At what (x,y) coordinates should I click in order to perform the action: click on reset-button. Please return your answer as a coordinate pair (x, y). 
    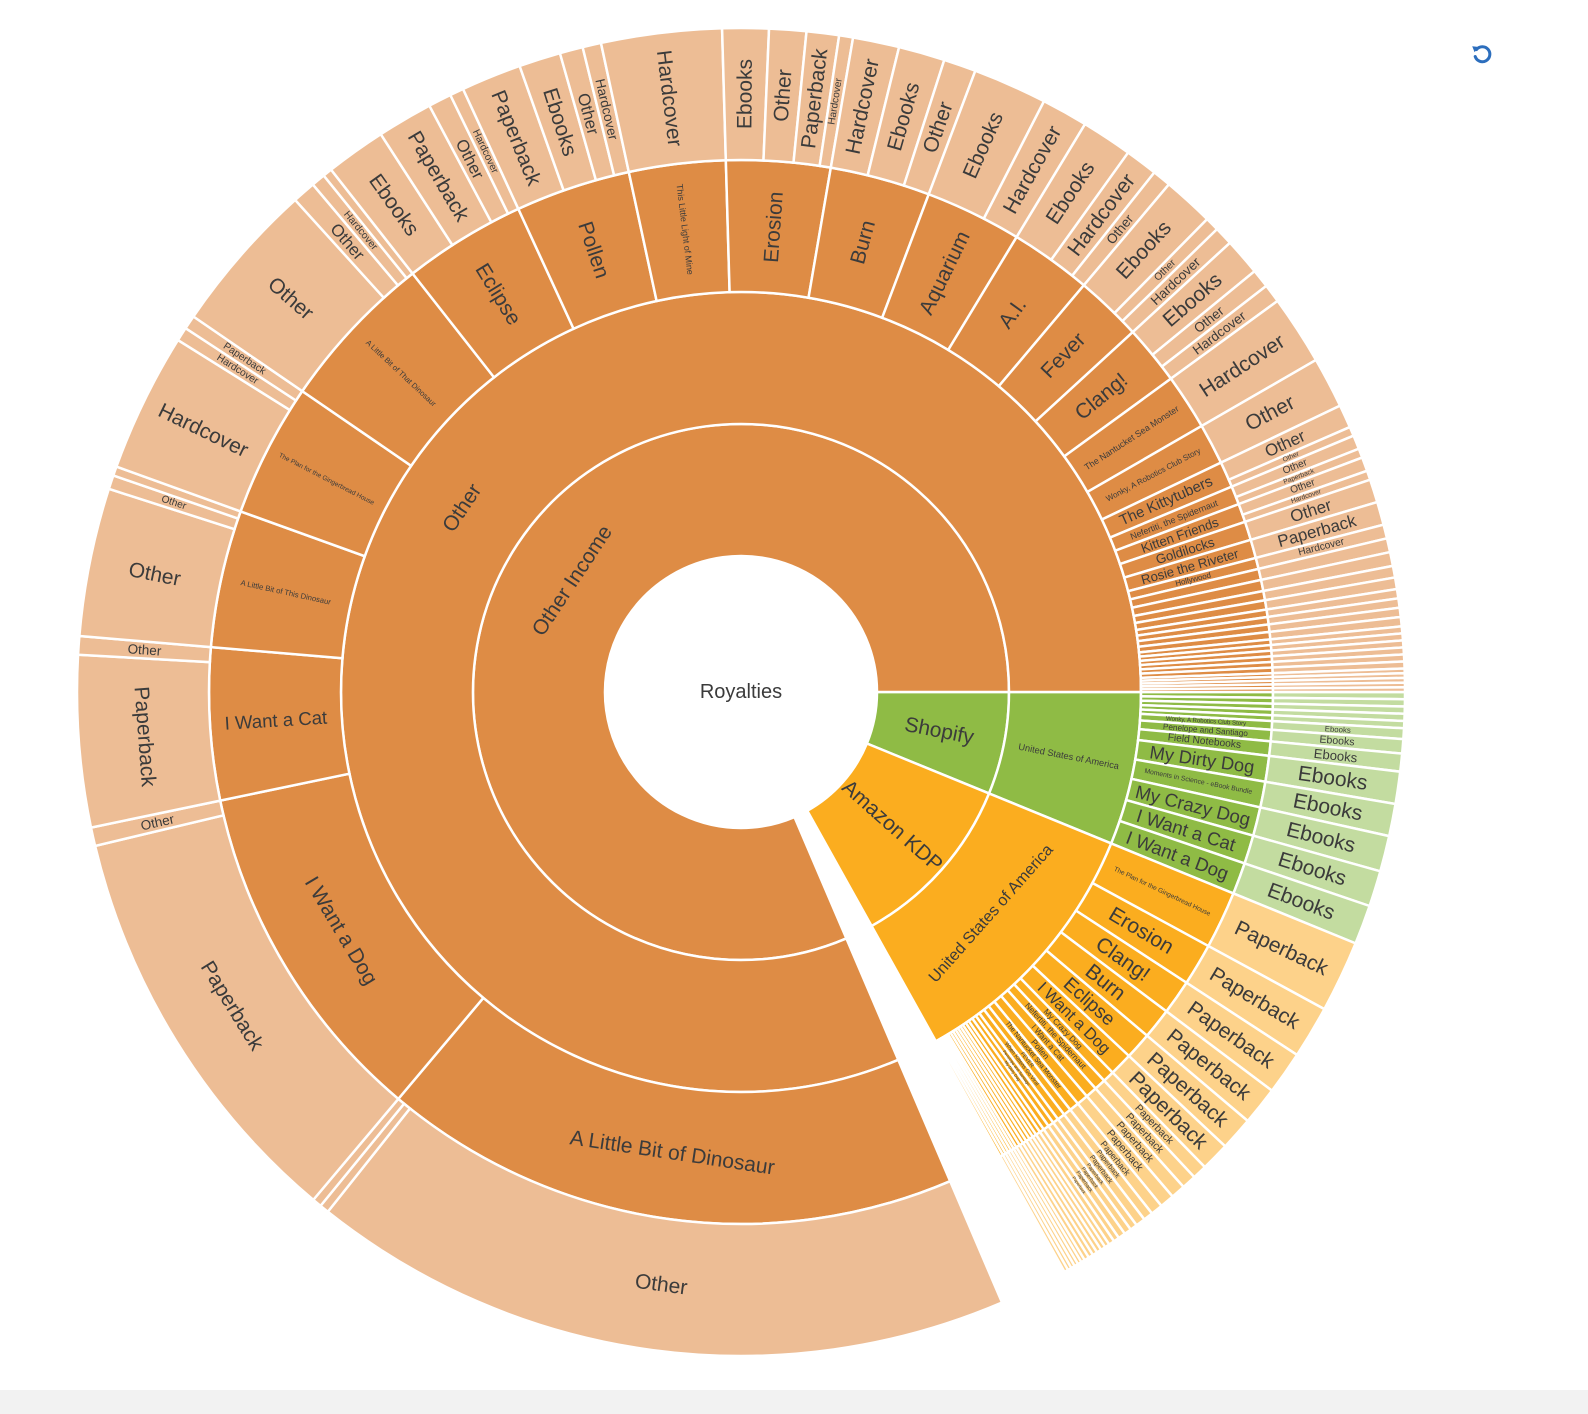
    Looking at the image, I should click on (1482, 56).